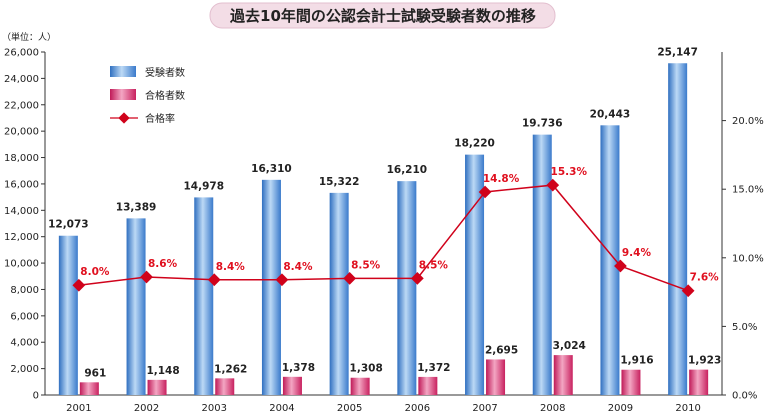 Image resolution: width=775 pixels, height=414 pixels. What do you see at coordinates (36, 396) in the screenshot?
I see `left-tick-label: 0` at bounding box center [36, 396].